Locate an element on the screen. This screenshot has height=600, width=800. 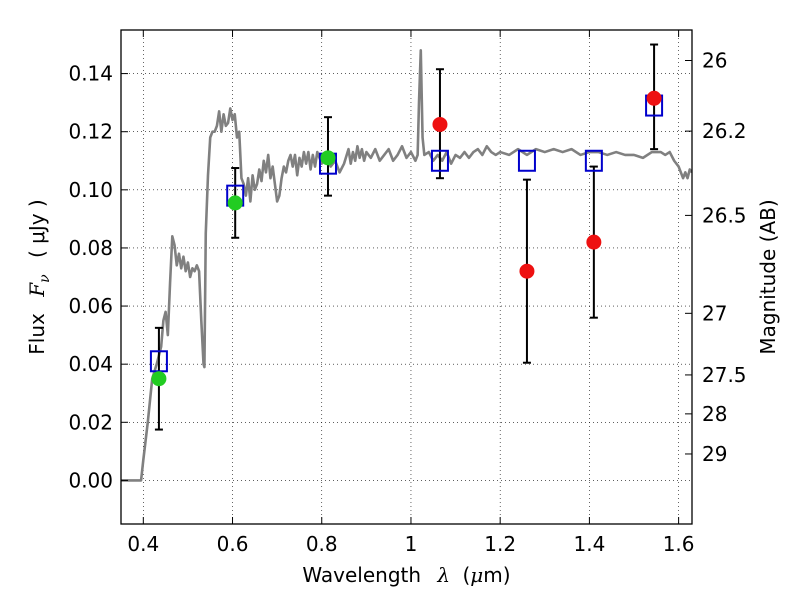
x-tick-label: 1.6 is located at coordinates (679, 544).